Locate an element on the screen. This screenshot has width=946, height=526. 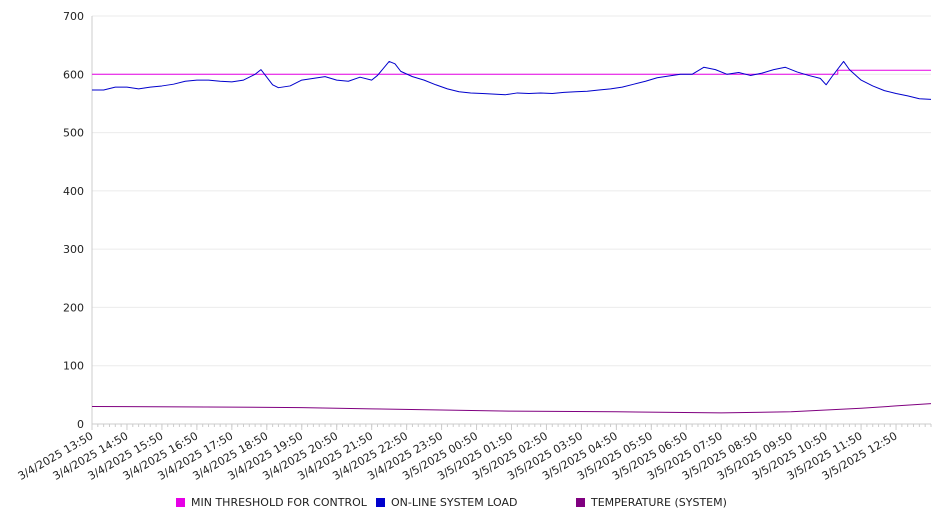
y-tick-label: 400 is located at coordinates (73, 191).